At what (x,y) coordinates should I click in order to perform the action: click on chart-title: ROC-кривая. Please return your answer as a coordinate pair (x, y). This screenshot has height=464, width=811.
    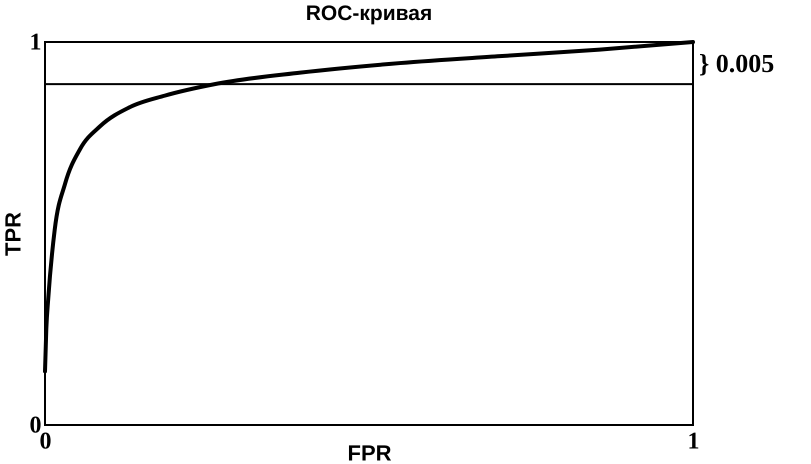
    Looking at the image, I should click on (369, 13).